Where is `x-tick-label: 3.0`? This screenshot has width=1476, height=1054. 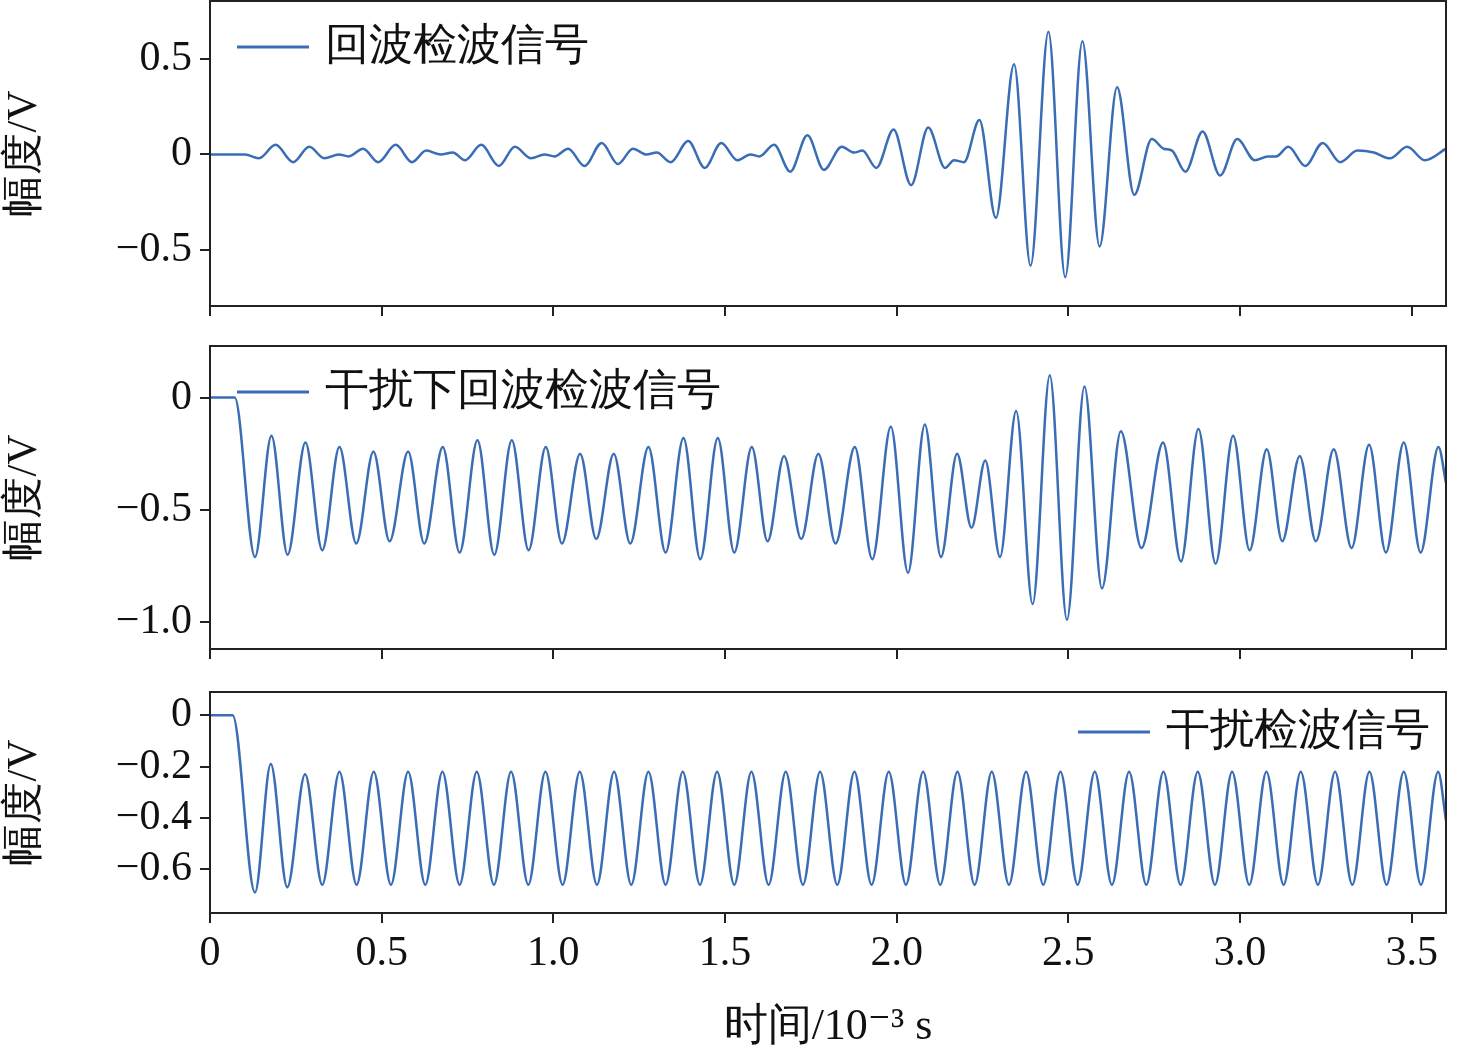
x-tick-label: 3.0 is located at coordinates (1240, 951).